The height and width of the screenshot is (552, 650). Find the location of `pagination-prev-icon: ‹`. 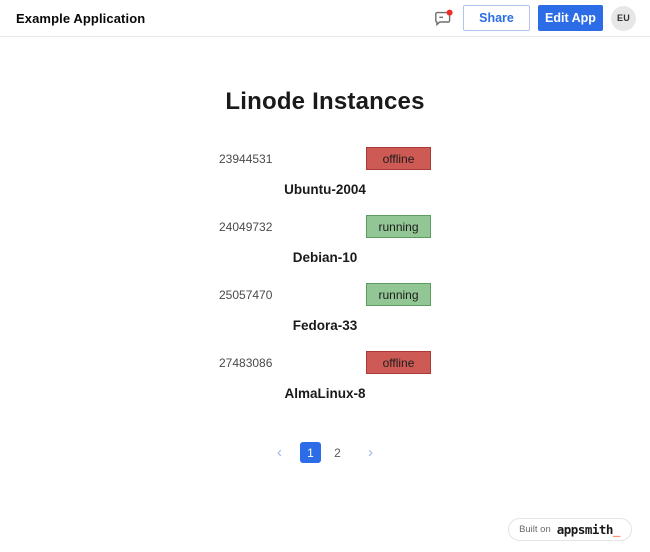

pagination-prev-icon: ‹ is located at coordinates (279, 452).